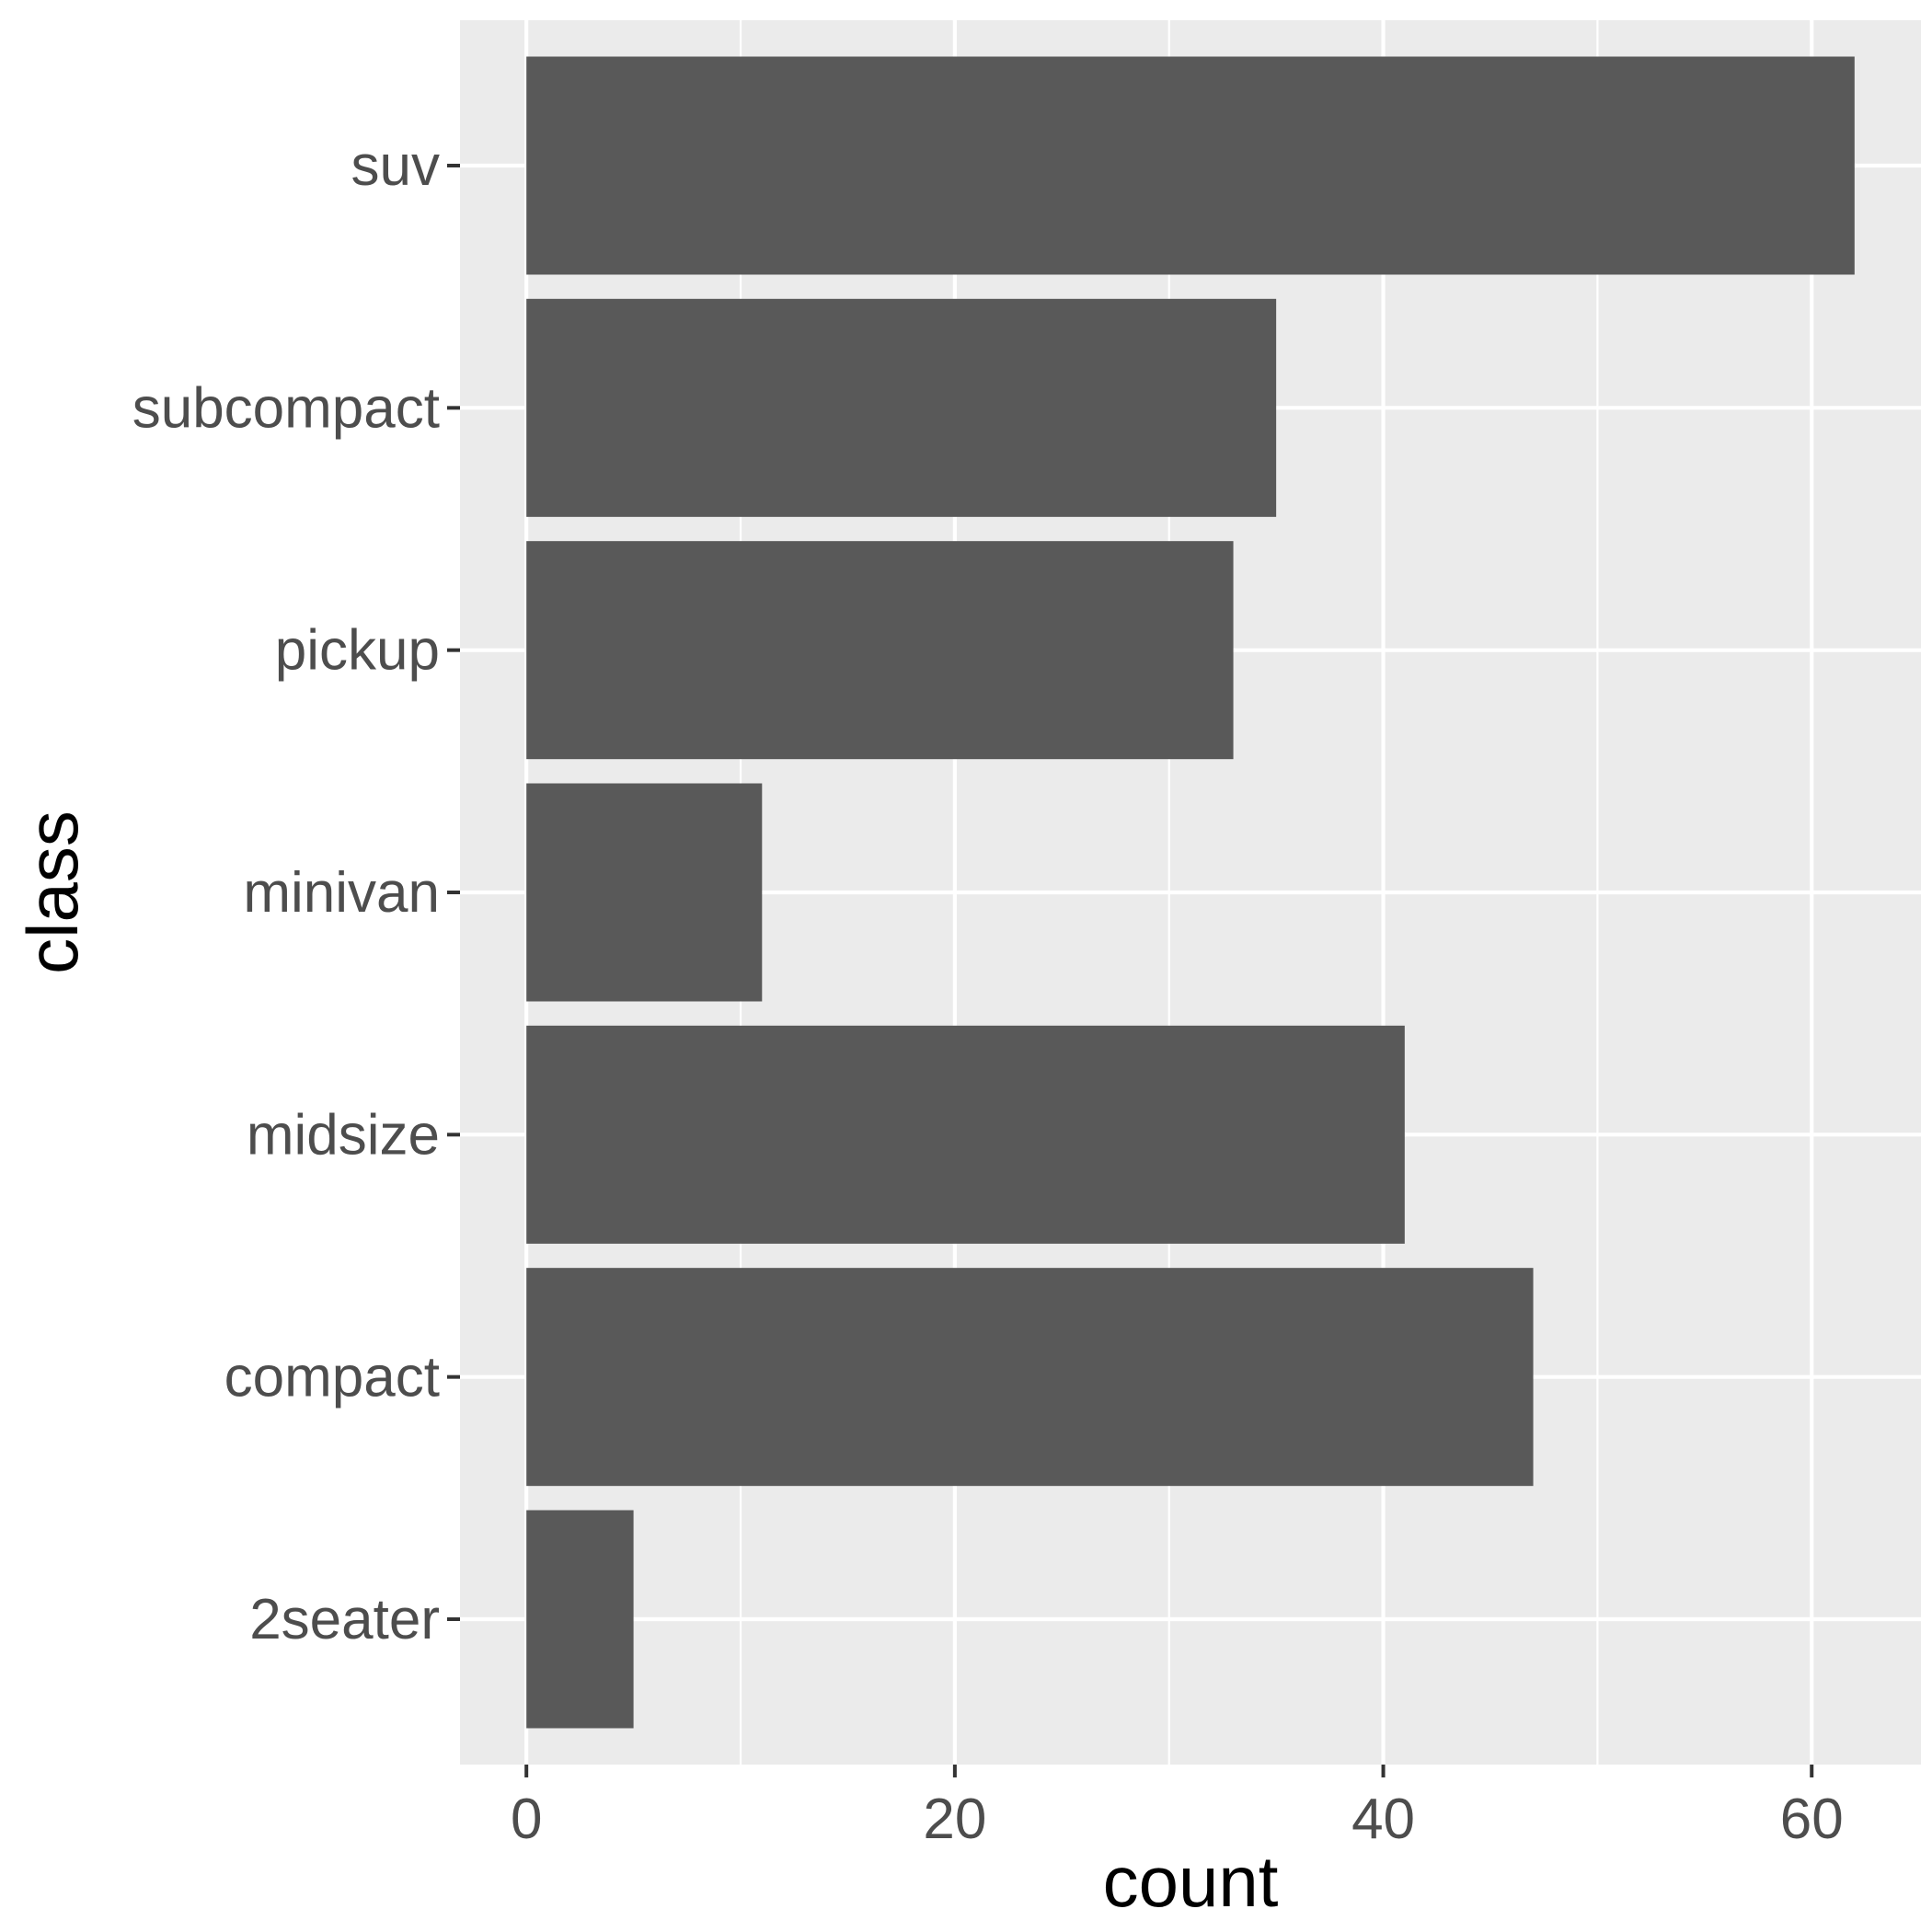  I want to click on y-tick-label-2seater: 2seater, so click(344, 1619).